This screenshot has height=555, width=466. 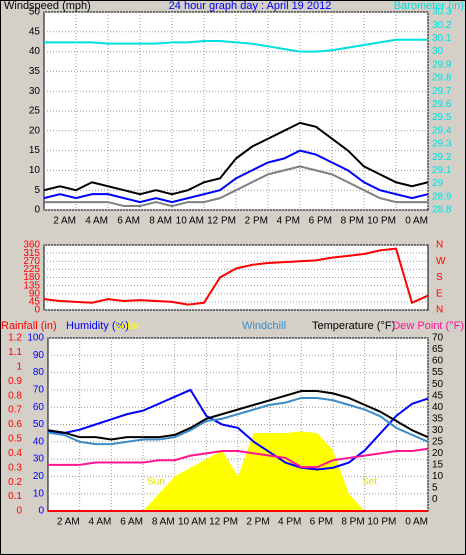 What do you see at coordinates (64, 221) in the screenshot?
I see `x-tick-label: 2 AM` at bounding box center [64, 221].